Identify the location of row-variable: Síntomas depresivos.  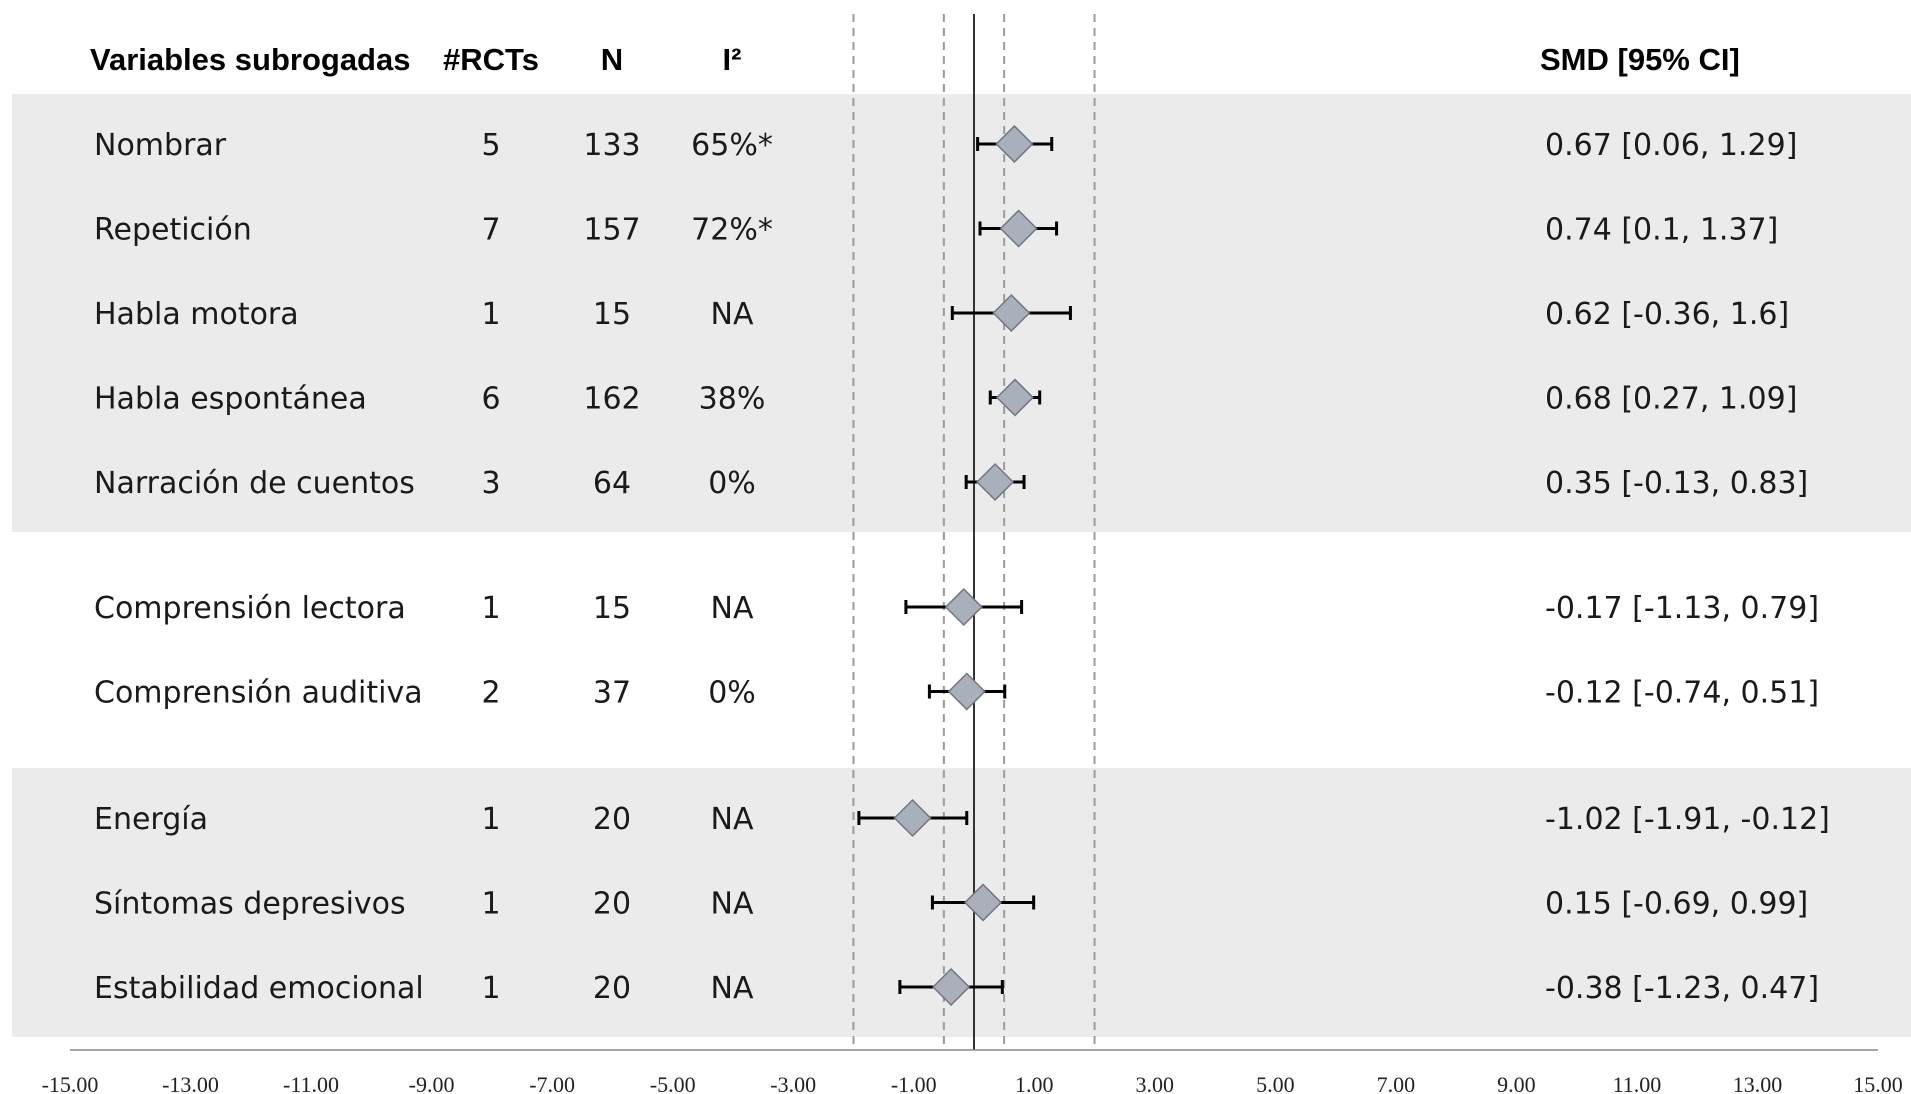
(250, 904).